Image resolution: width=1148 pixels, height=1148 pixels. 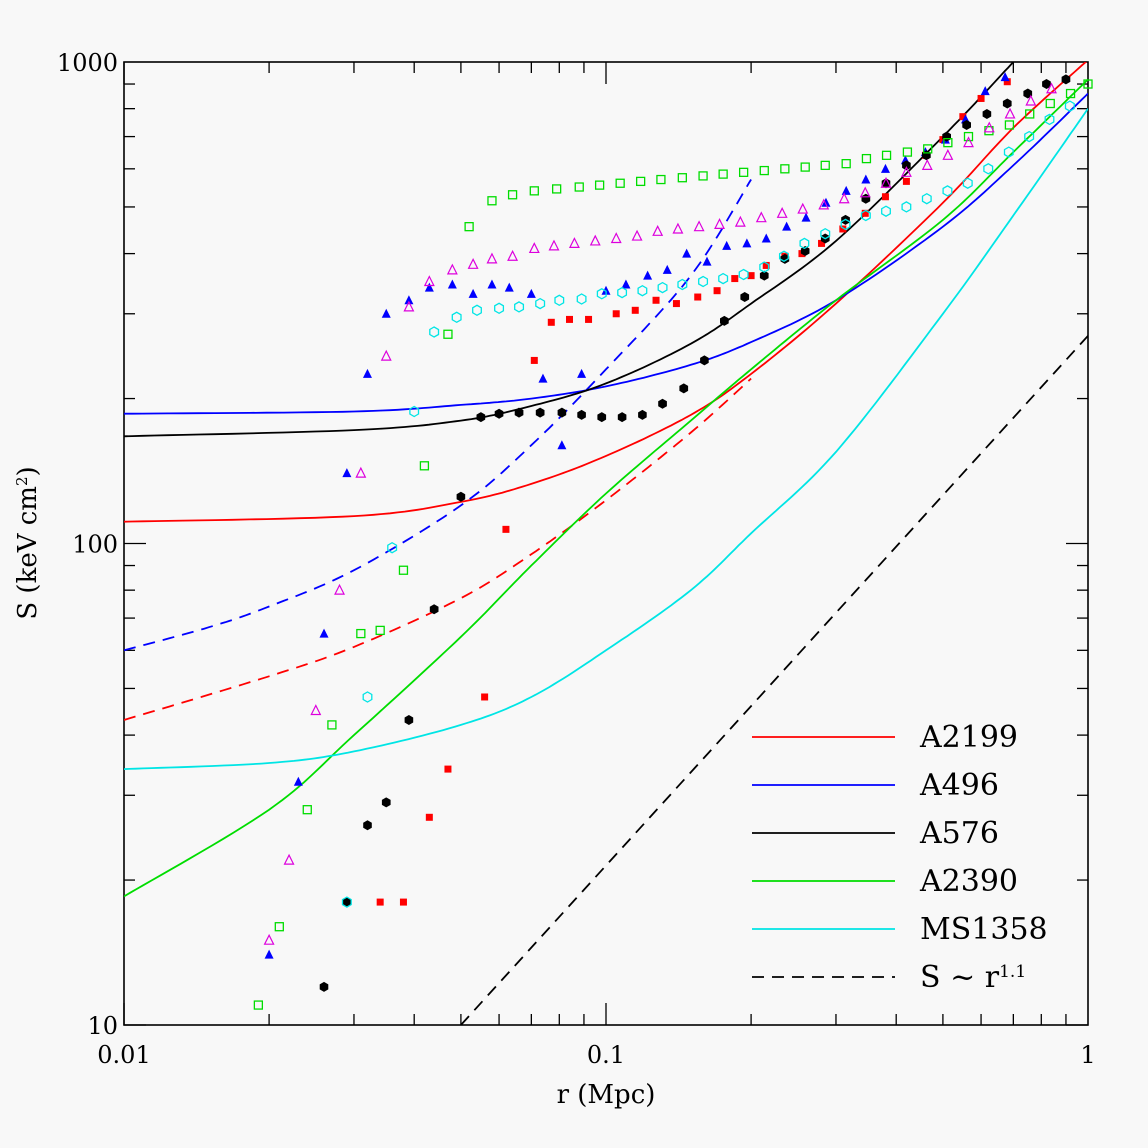 I want to click on legend: A2199 A496 A576 A2390 MS1358 S ~ r1.1, so click(x=900, y=857).